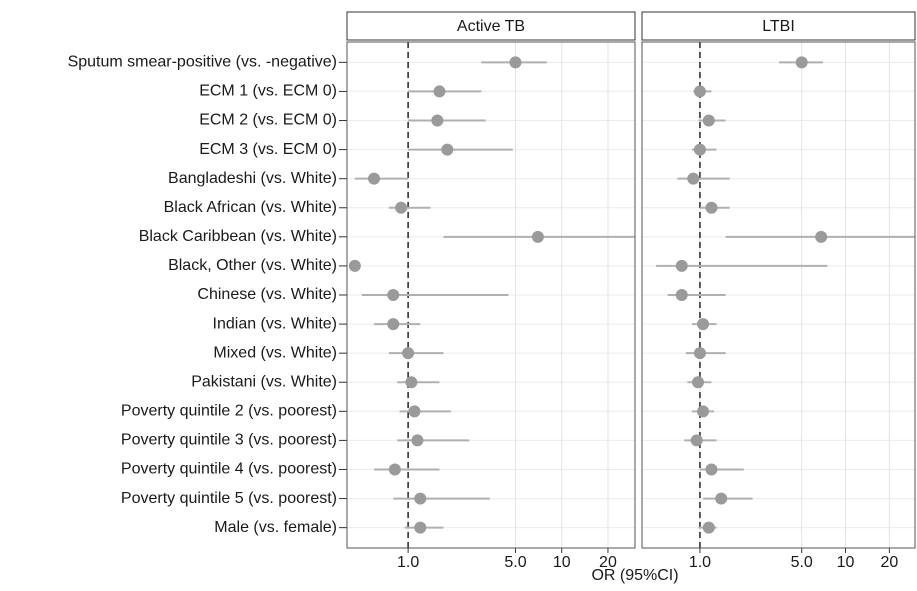 The width and height of the screenshot is (917, 591). What do you see at coordinates (267, 294) in the screenshot?
I see `y-tick-label: Chinese (vs. White)` at bounding box center [267, 294].